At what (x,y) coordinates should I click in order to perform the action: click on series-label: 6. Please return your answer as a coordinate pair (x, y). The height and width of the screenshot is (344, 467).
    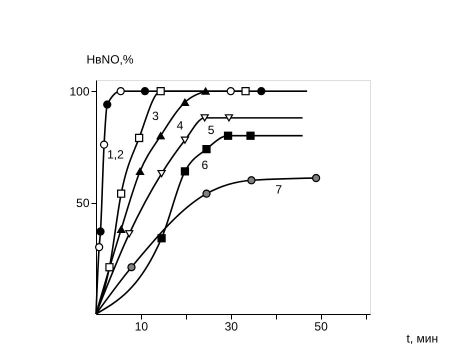
    Looking at the image, I should click on (205, 165).